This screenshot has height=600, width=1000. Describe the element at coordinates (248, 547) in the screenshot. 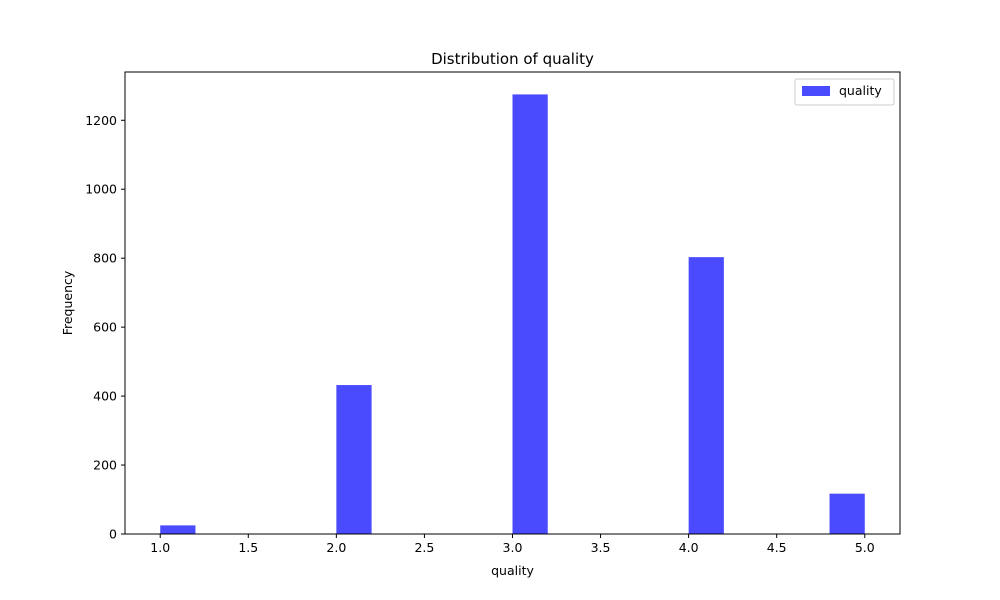

I see `x-tick-label: 1.5` at that location.